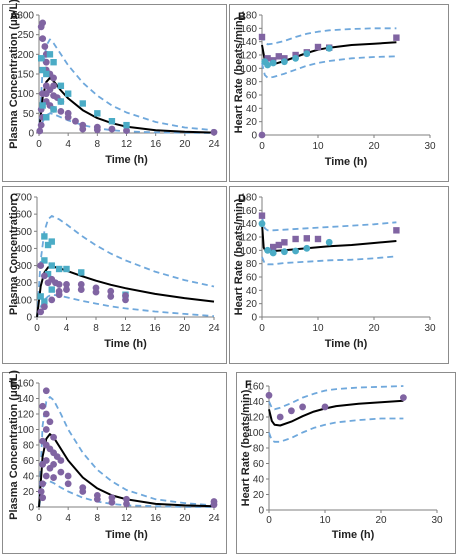  Describe the element at coordinates (29, 318) in the screenshot. I see `y-tick-label: 0` at that location.